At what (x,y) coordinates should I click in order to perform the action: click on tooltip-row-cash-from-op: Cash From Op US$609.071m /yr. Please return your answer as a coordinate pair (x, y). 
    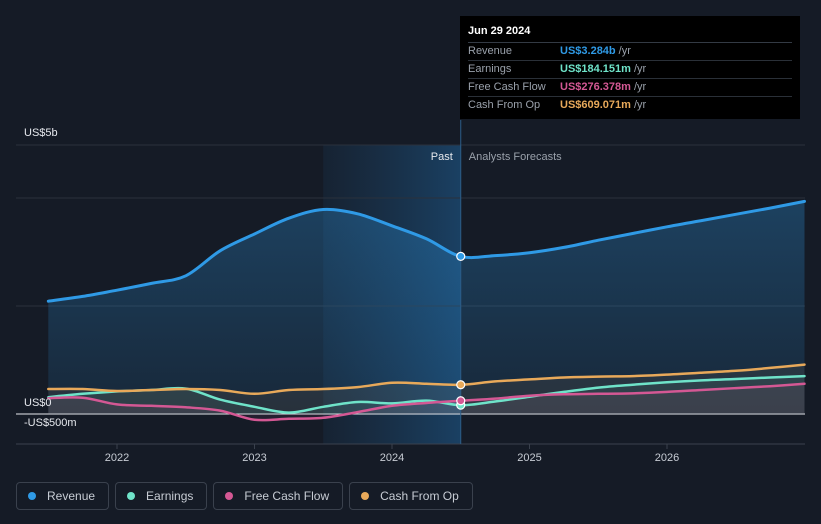
    Looking at the image, I should click on (630, 105).